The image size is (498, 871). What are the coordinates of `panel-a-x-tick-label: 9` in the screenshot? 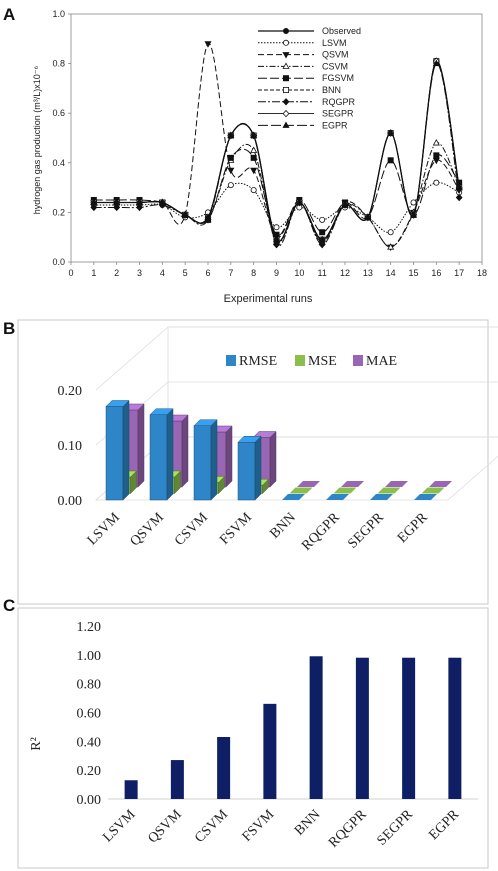 It's located at (276, 273).